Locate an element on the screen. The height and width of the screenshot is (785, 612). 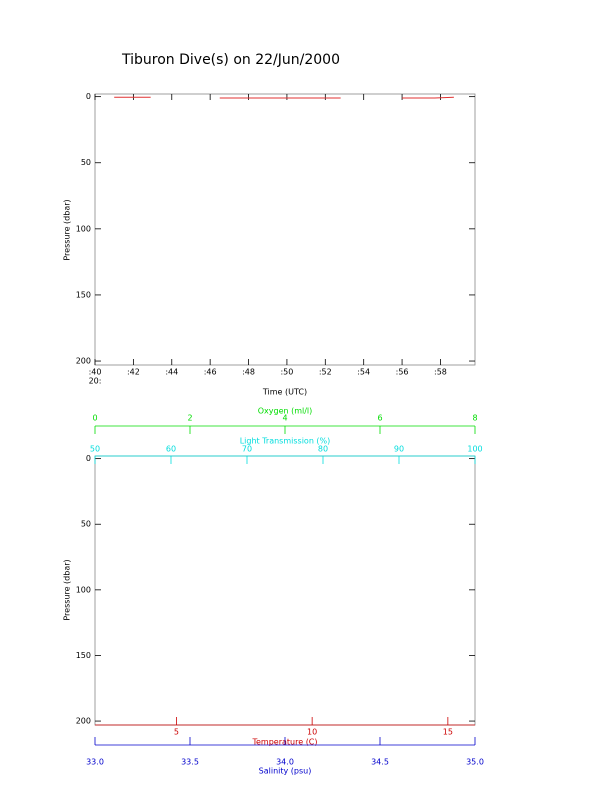
x-axis-title: Salinity (psu) is located at coordinates (285, 771).